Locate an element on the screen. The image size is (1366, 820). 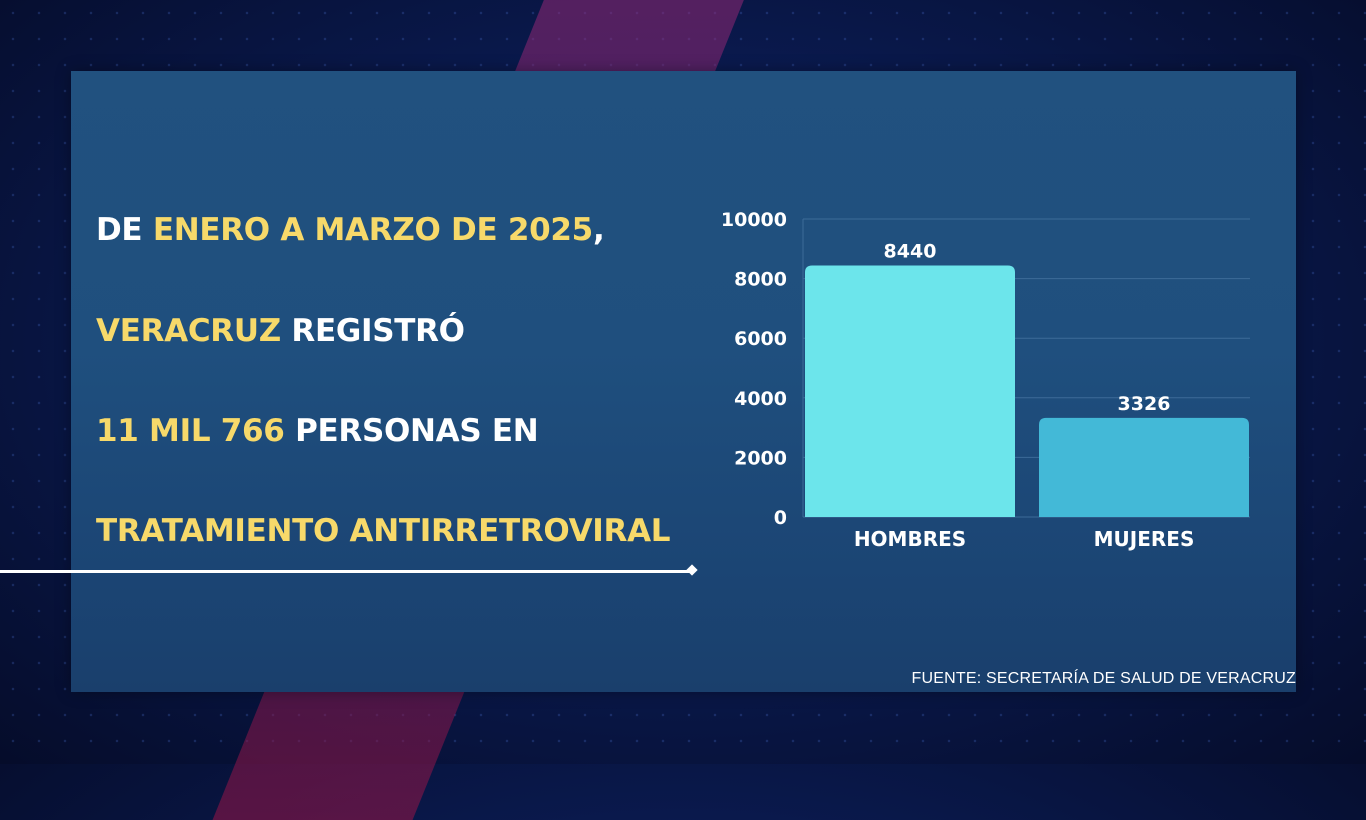
y-tick-label: 2000 is located at coordinates (760, 458).